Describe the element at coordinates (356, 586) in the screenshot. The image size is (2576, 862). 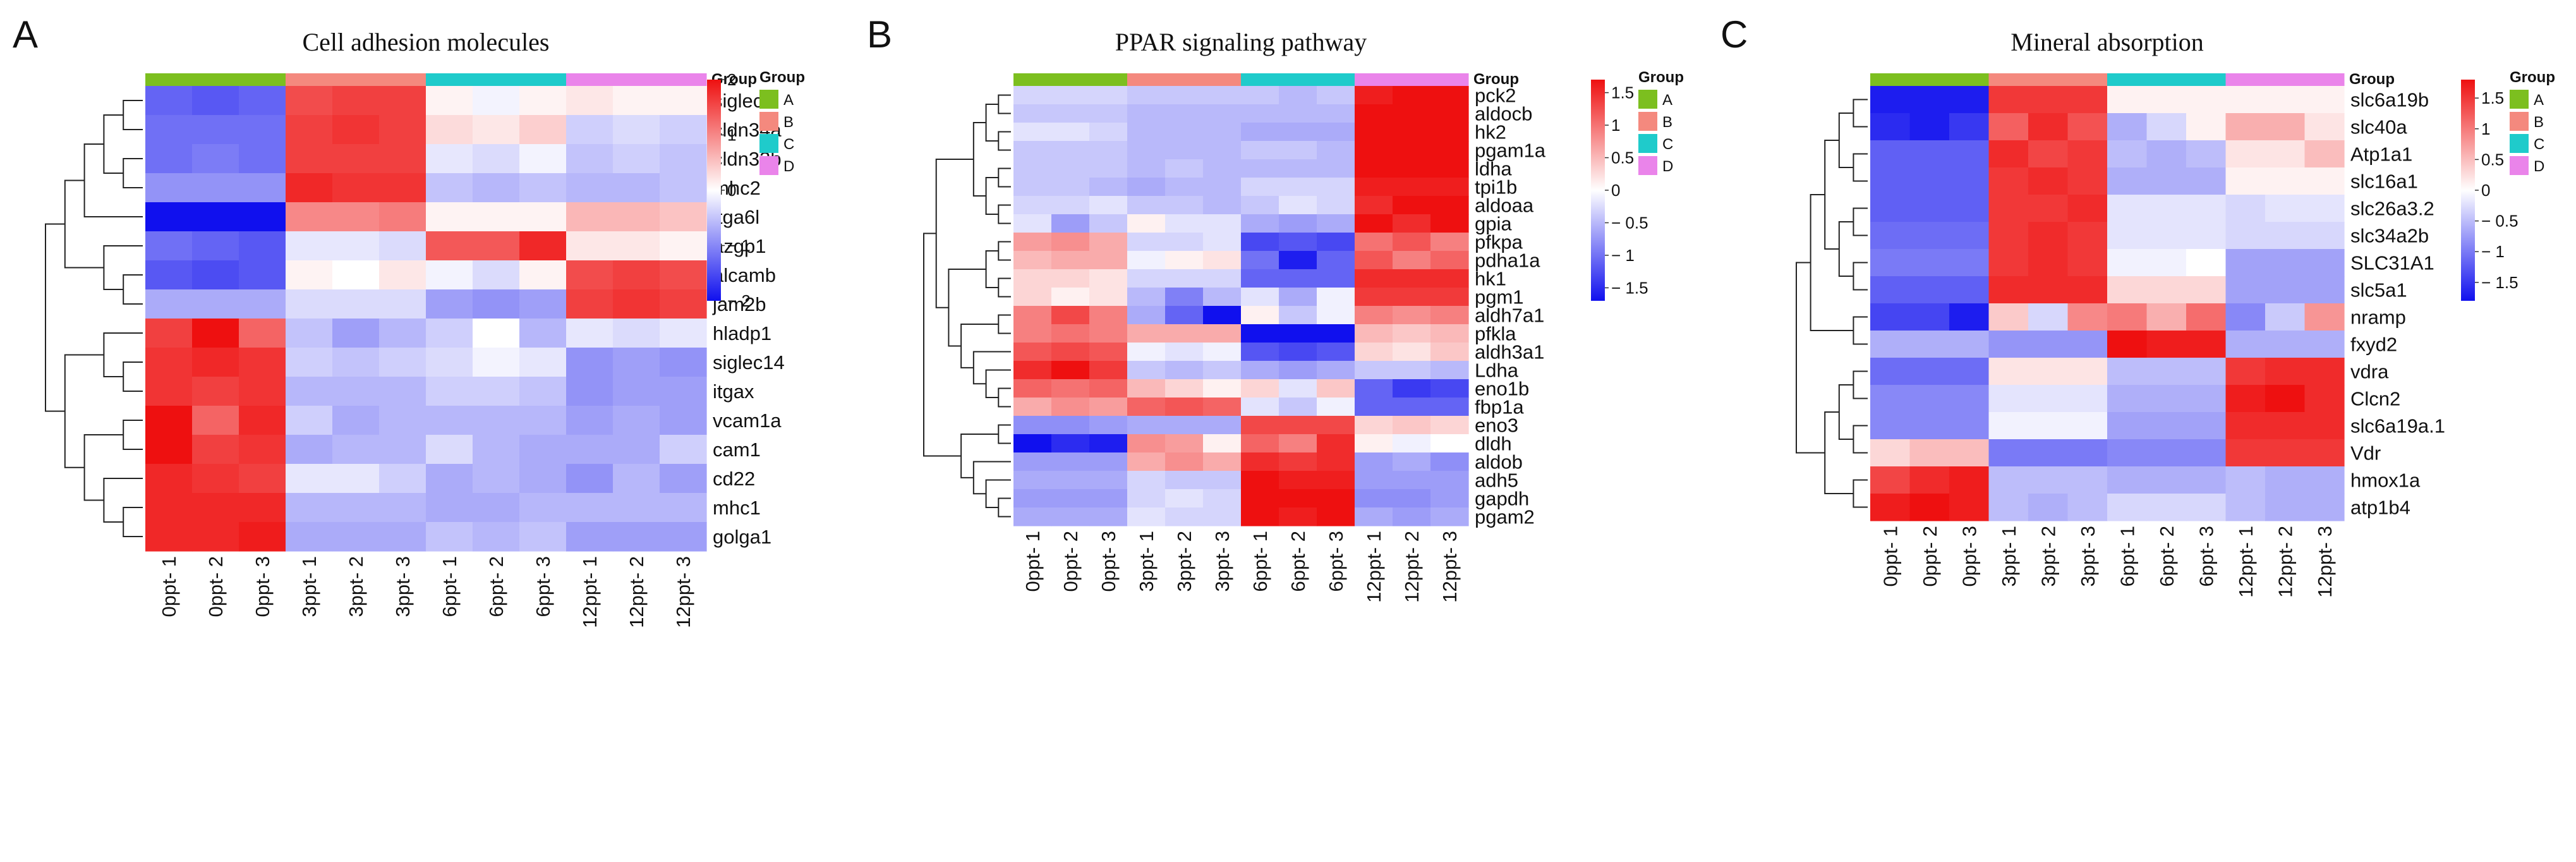
I see `column-label: 3ppt- 2` at that location.